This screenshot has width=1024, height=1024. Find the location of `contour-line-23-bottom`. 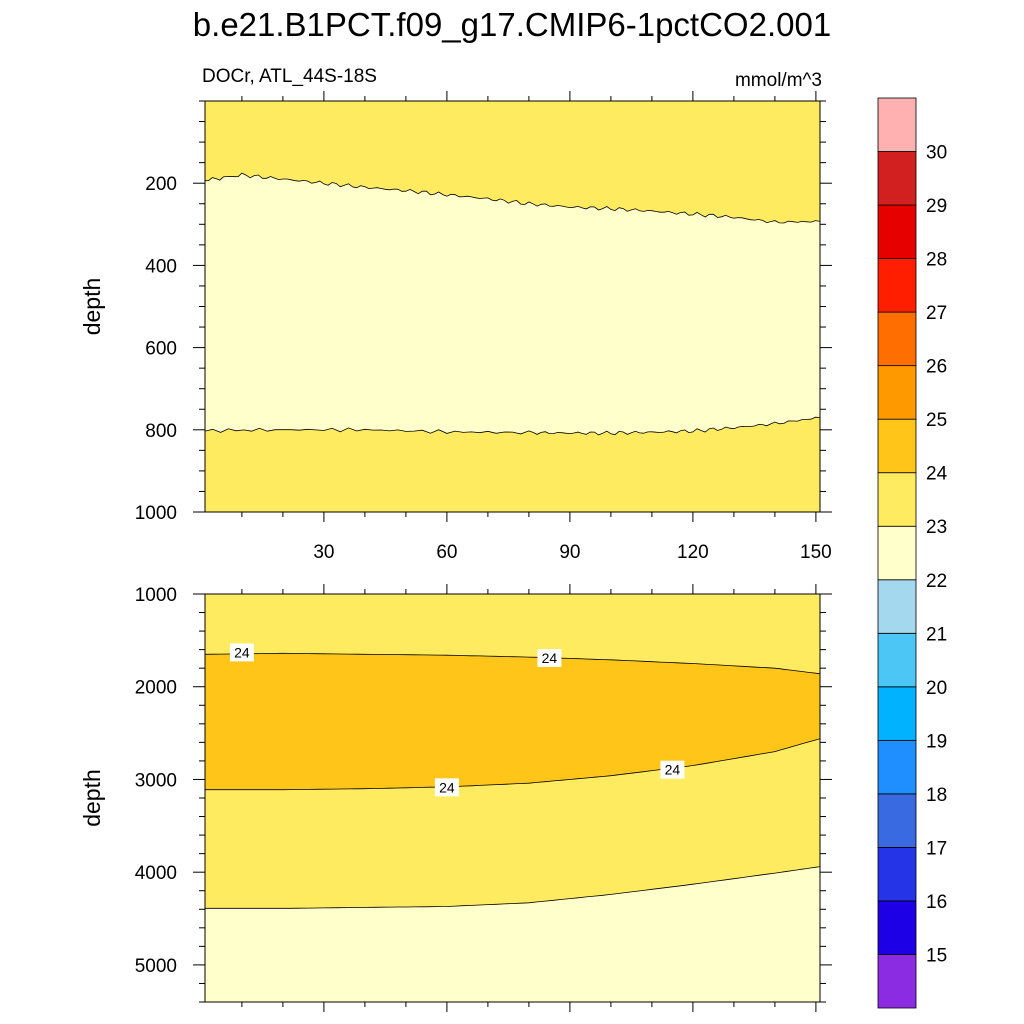

contour-line-23-bottom is located at coordinates (512, 426).